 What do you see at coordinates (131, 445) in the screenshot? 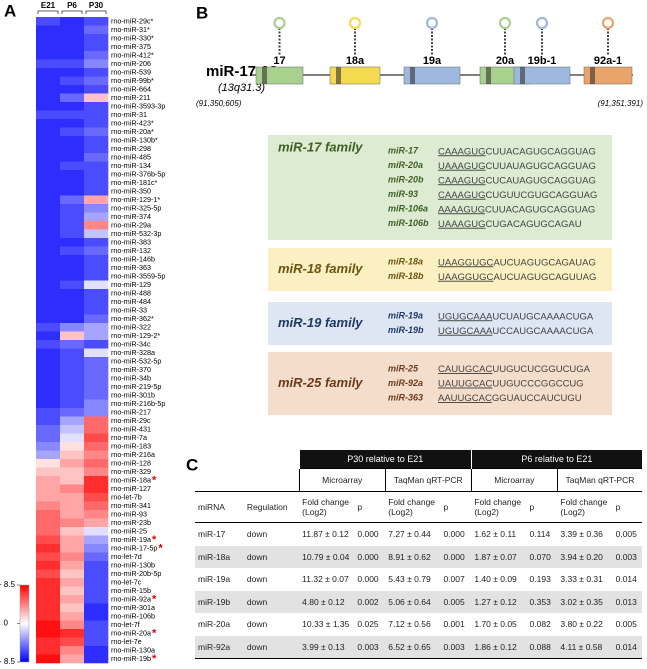
I see `row-label-text: rno-miR-183` at bounding box center [131, 445].